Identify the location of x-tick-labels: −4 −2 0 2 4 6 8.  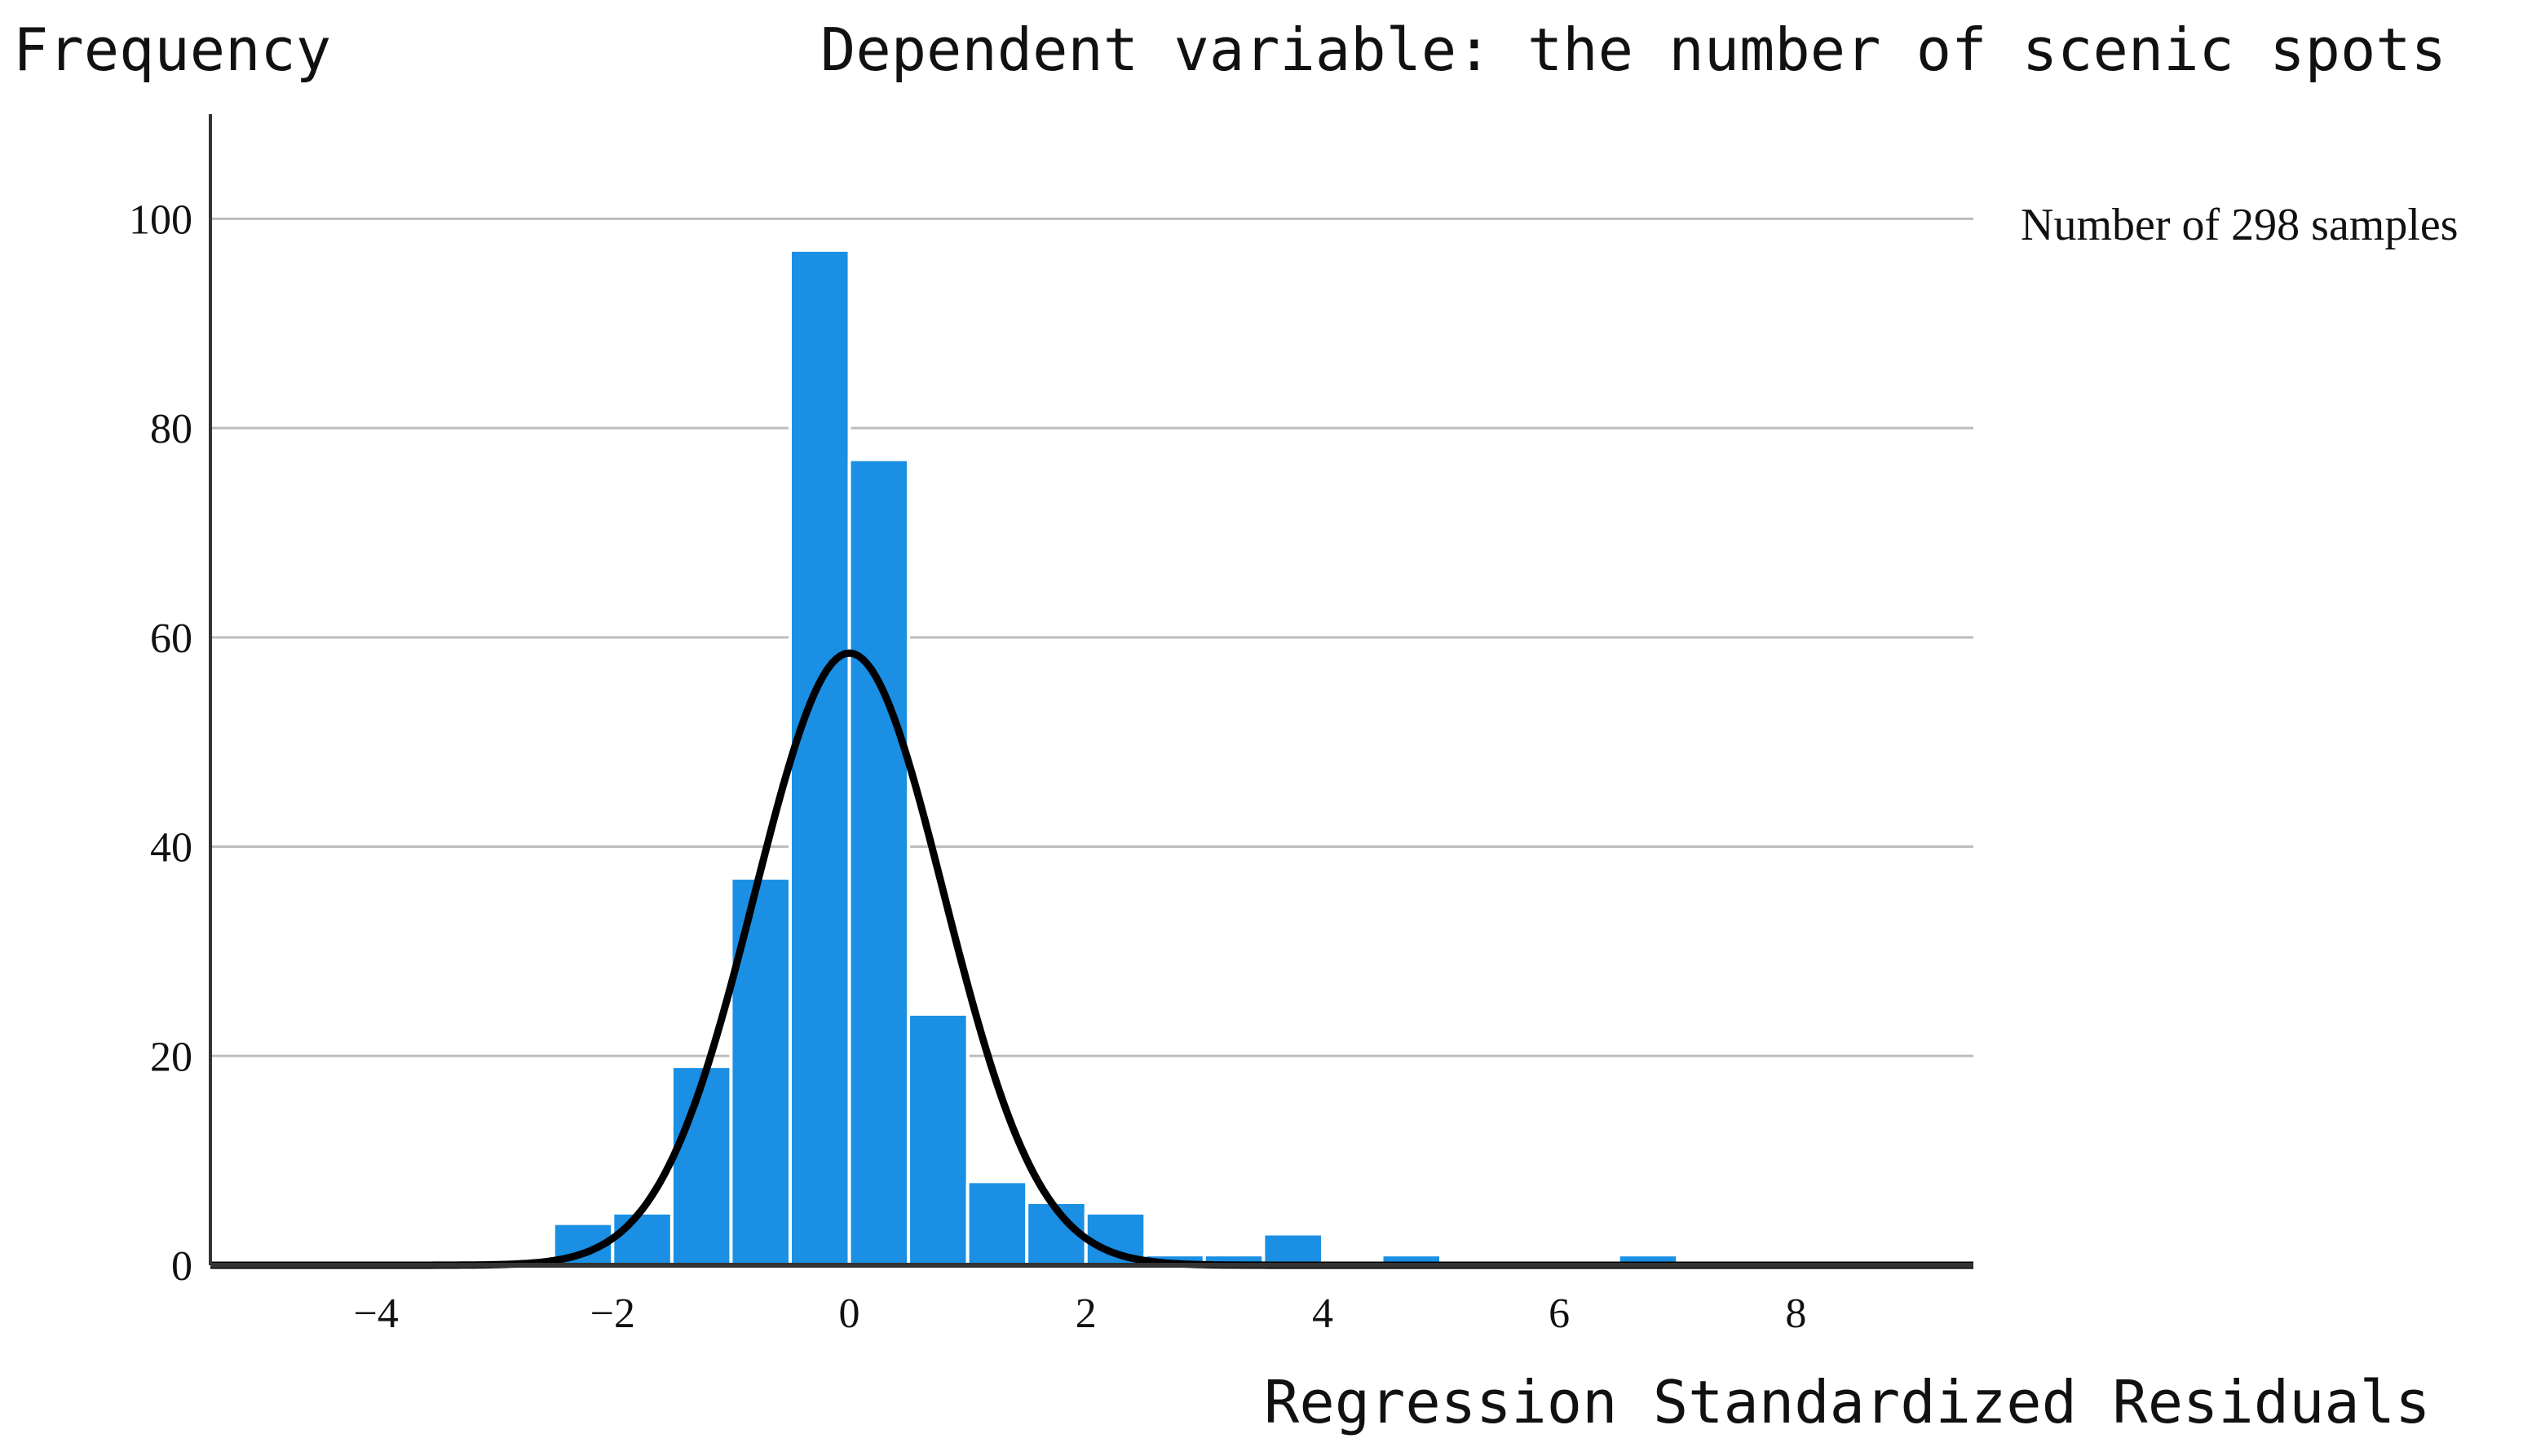
(1079, 1314).